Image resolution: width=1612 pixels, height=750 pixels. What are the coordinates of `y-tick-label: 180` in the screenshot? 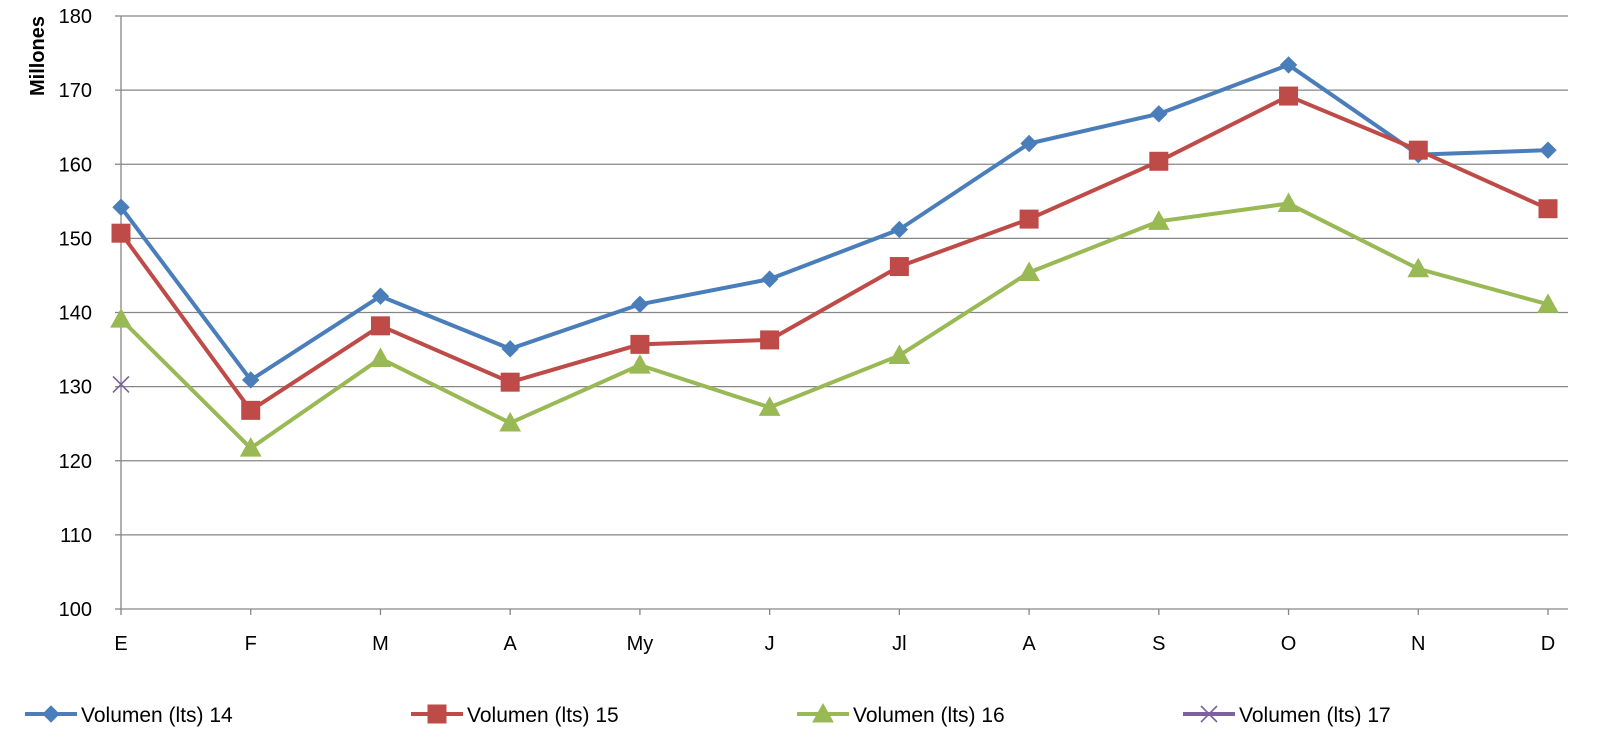 It's located at (75, 17).